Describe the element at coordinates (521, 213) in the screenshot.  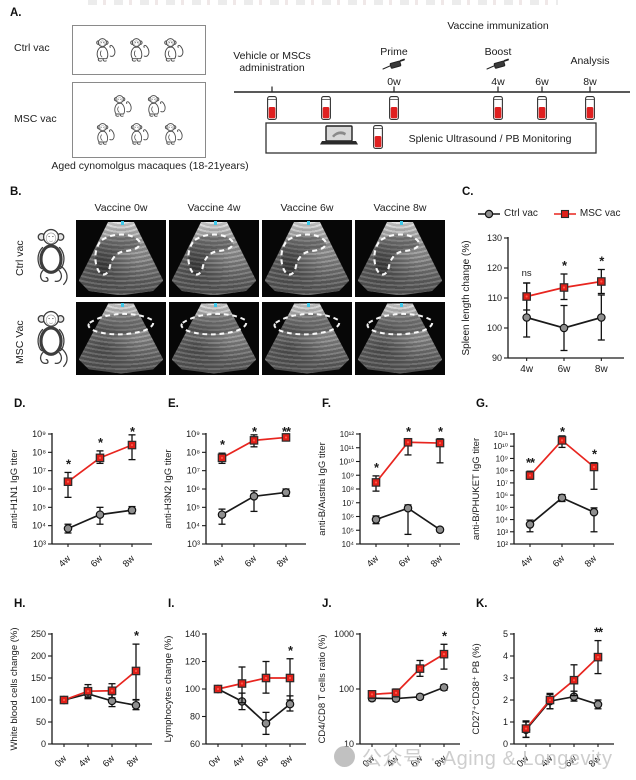
I see `legend-label-ctrl: Ctrl vac` at that location.